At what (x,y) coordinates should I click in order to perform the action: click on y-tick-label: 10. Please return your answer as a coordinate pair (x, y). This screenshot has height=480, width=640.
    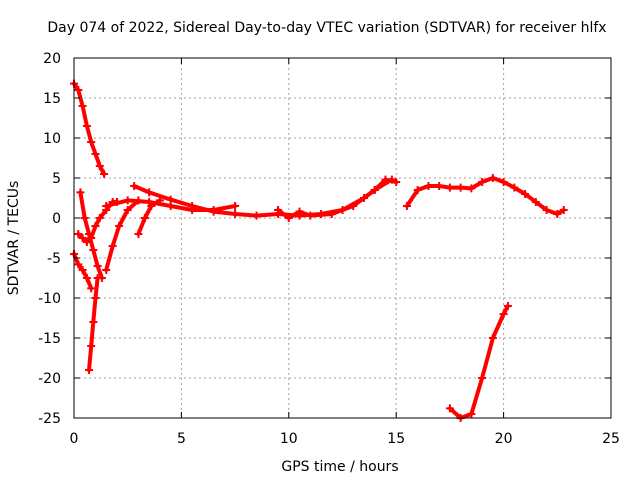
    Looking at the image, I should click on (52, 139).